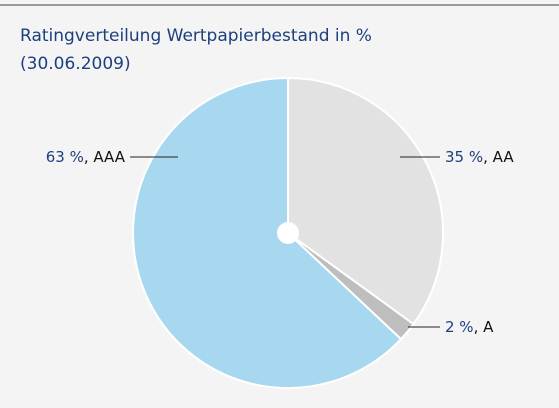  What do you see at coordinates (464, 157) in the screenshot?
I see `value-label: 35 %` at bounding box center [464, 157].